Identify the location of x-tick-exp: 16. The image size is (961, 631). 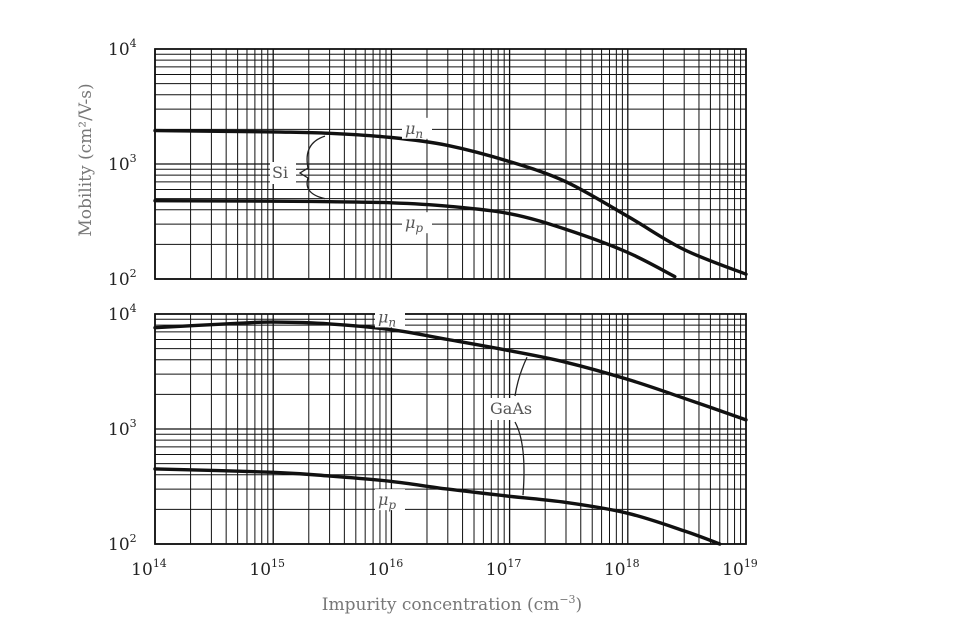
(396, 563).